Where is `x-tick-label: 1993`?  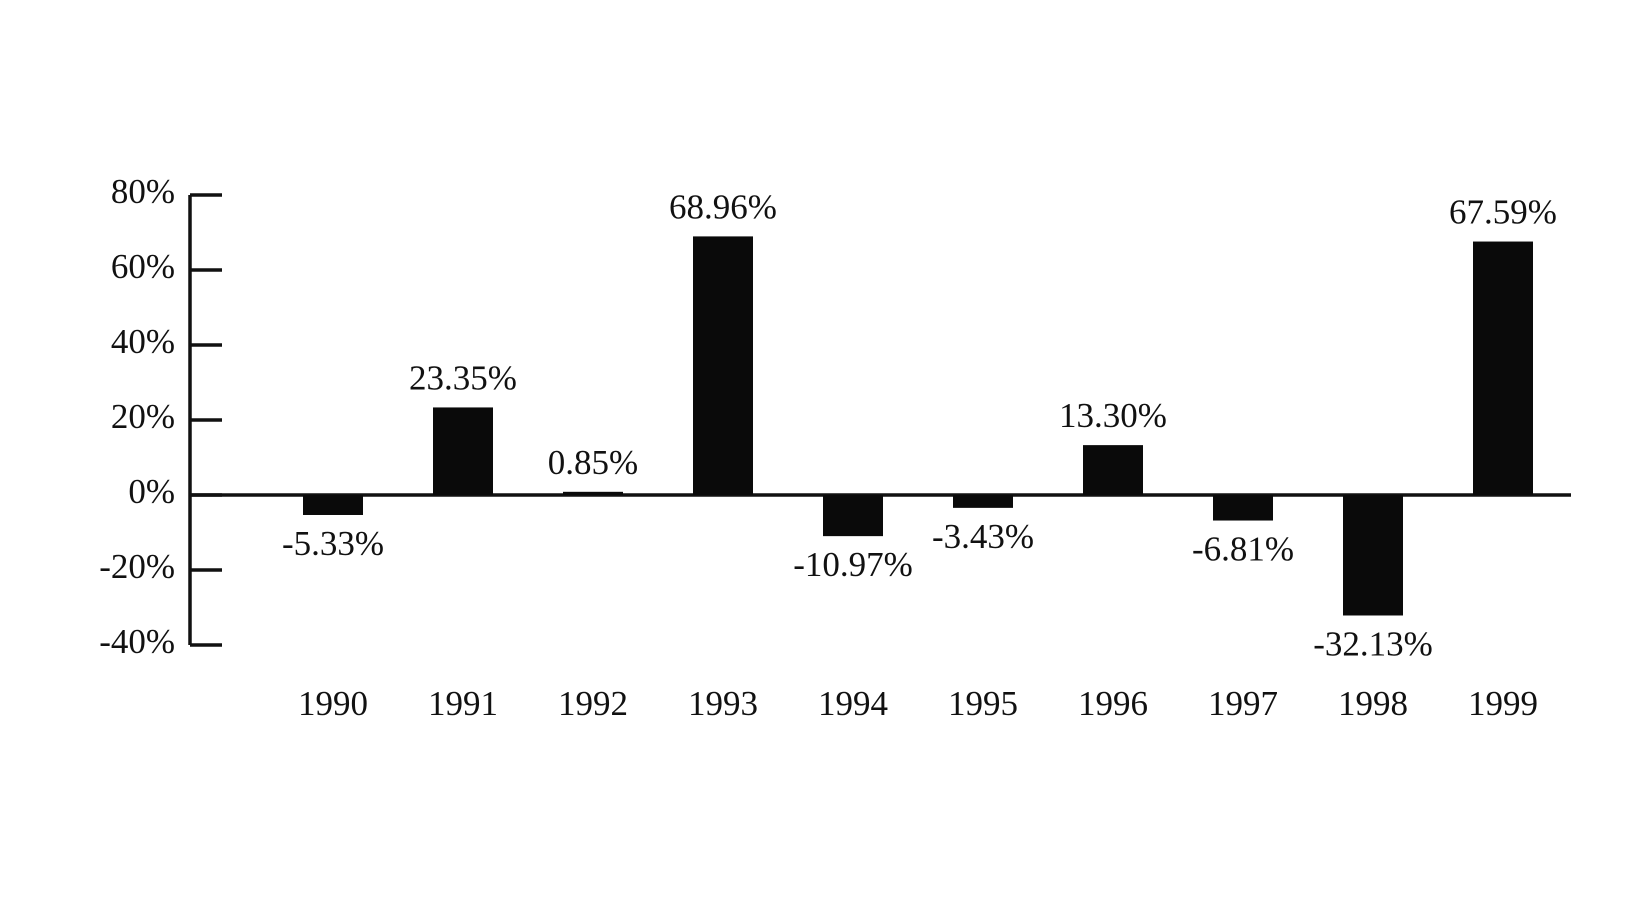 x-tick-label: 1993 is located at coordinates (723, 703).